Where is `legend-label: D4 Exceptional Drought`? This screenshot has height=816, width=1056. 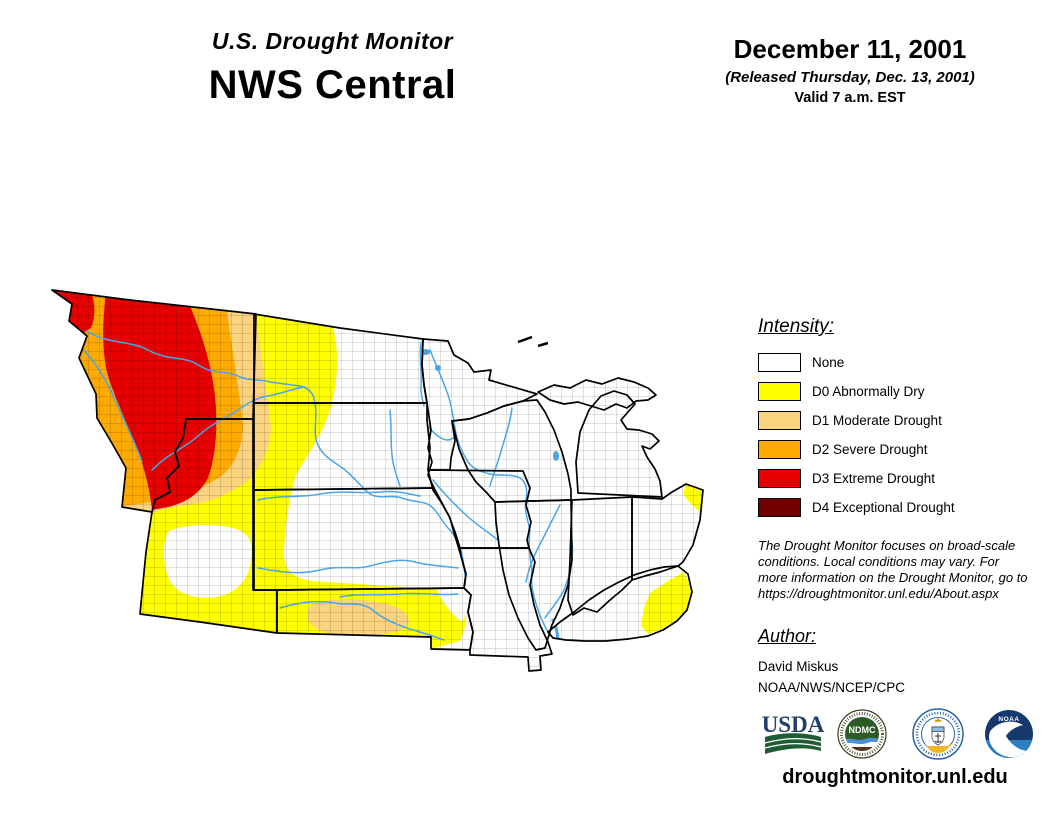 legend-label: D4 Exceptional Drought is located at coordinates (883, 507).